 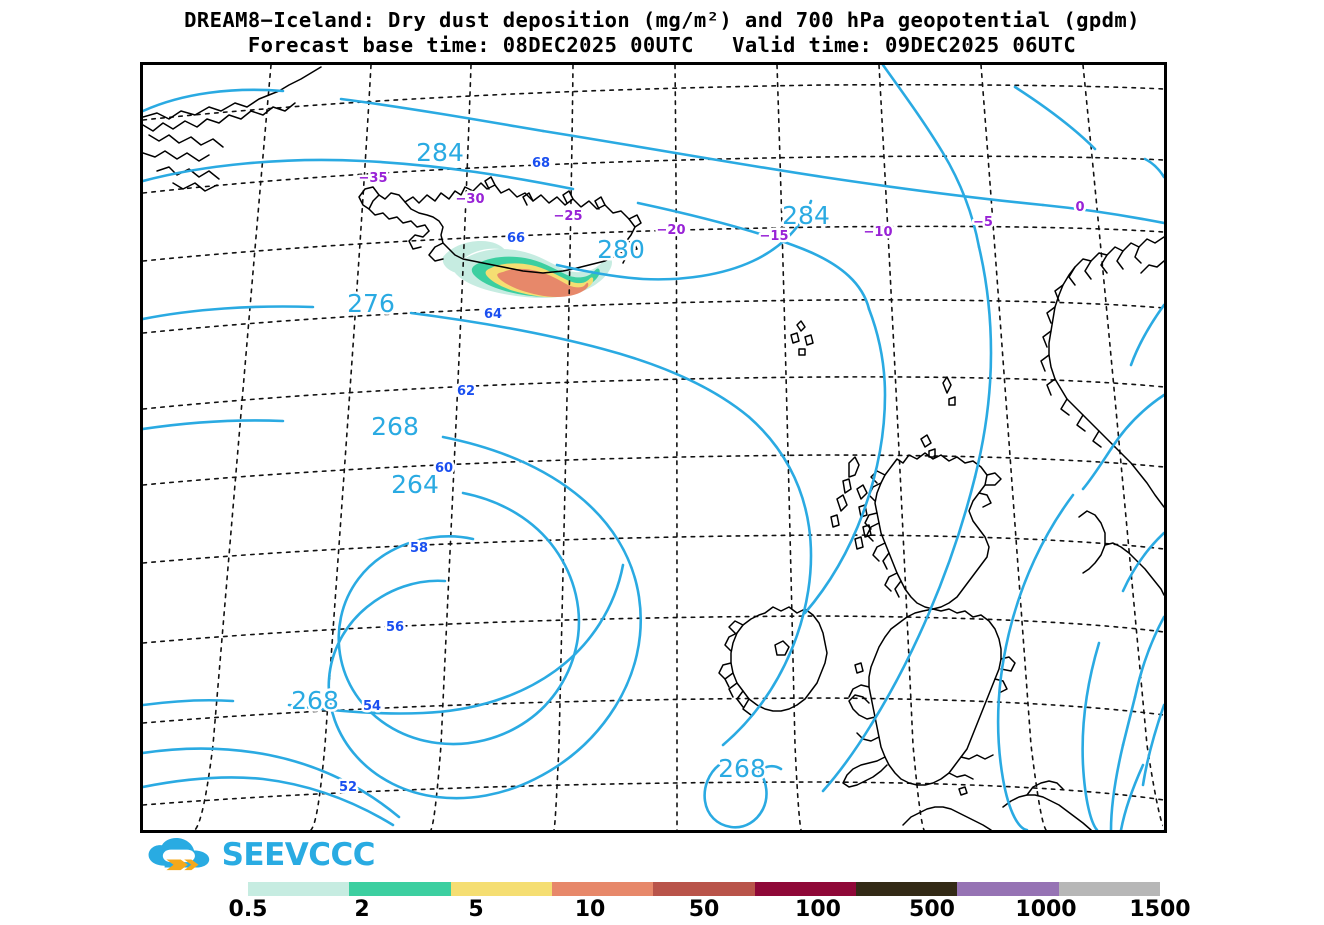 I want to click on logo-text: SEEVCCC, so click(x=298, y=854).